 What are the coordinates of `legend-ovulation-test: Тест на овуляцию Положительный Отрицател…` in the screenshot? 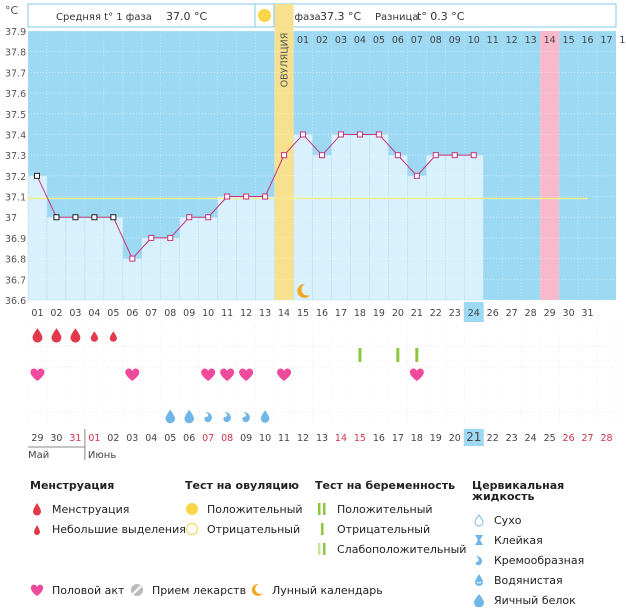 It's located at (244, 509).